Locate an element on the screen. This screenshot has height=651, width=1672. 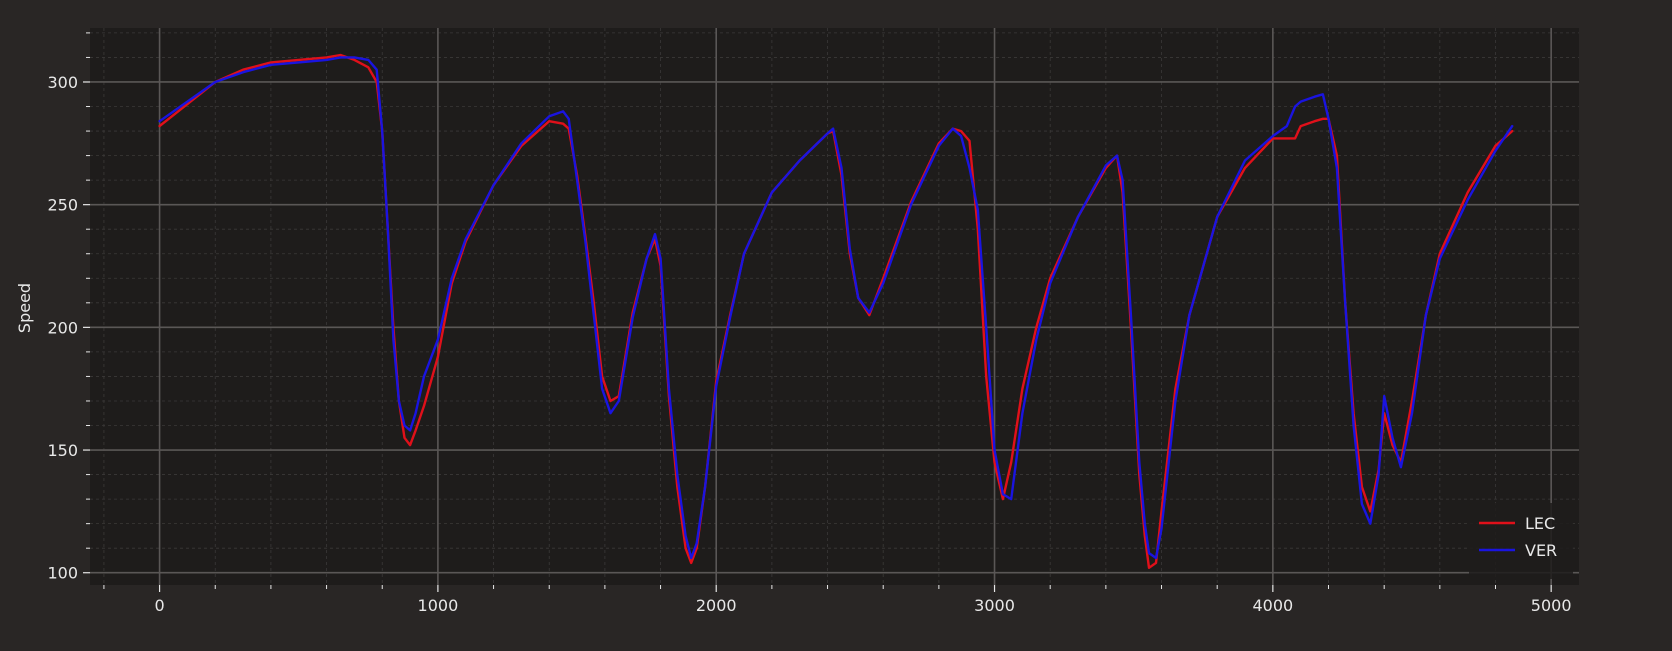
x-tick-label: 1000 is located at coordinates (438, 605).